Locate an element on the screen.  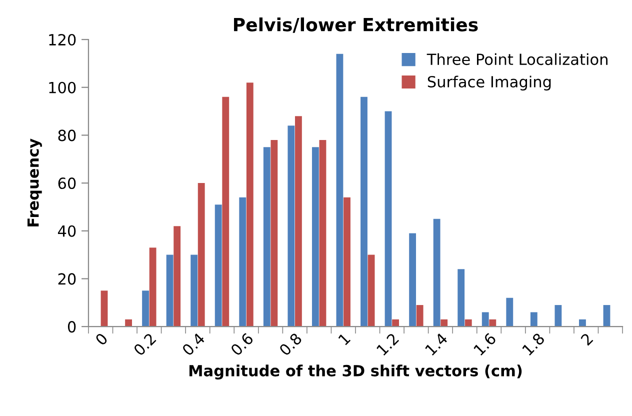
y-tick-label: 120 is located at coordinates (62, 40).